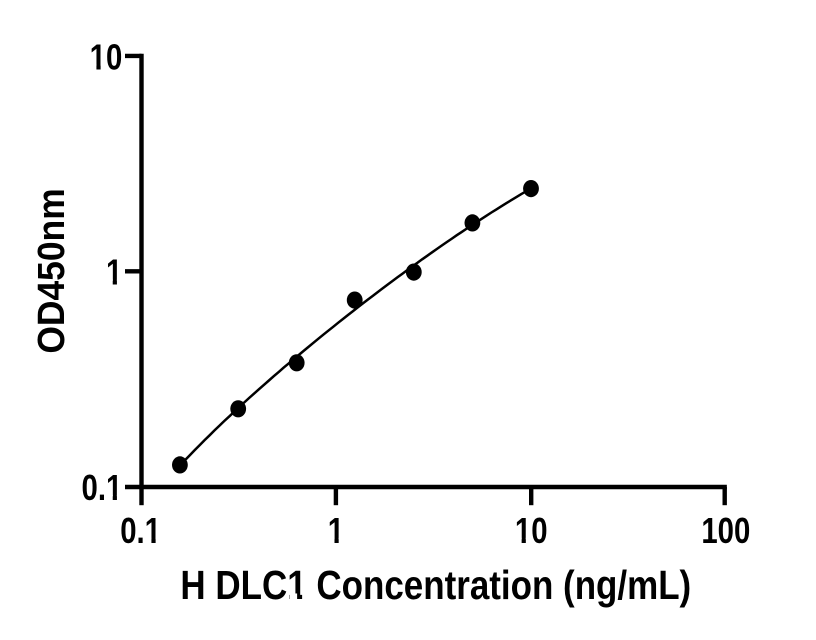 The height and width of the screenshot is (640, 816). I want to click on svg-text: 100, so click(725, 530).